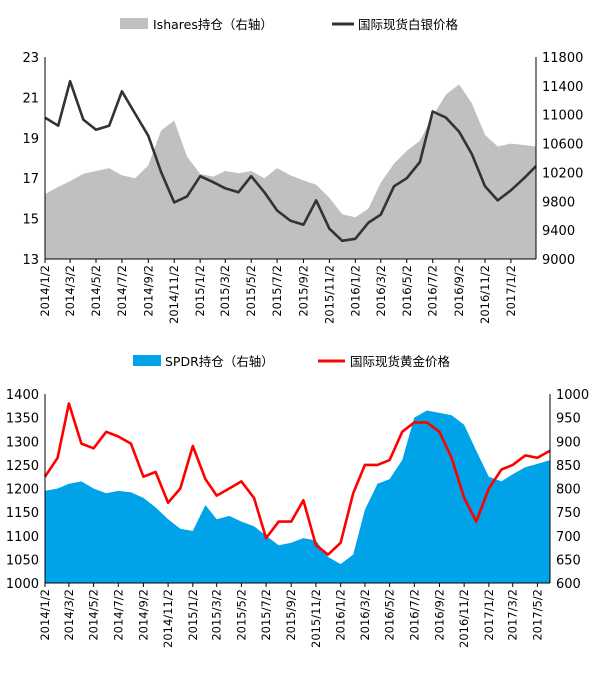 This screenshot has width=601, height=676. Describe the element at coordinates (400, 361) in the screenshot. I see `legend-label: 国际现货黄金价格` at that location.